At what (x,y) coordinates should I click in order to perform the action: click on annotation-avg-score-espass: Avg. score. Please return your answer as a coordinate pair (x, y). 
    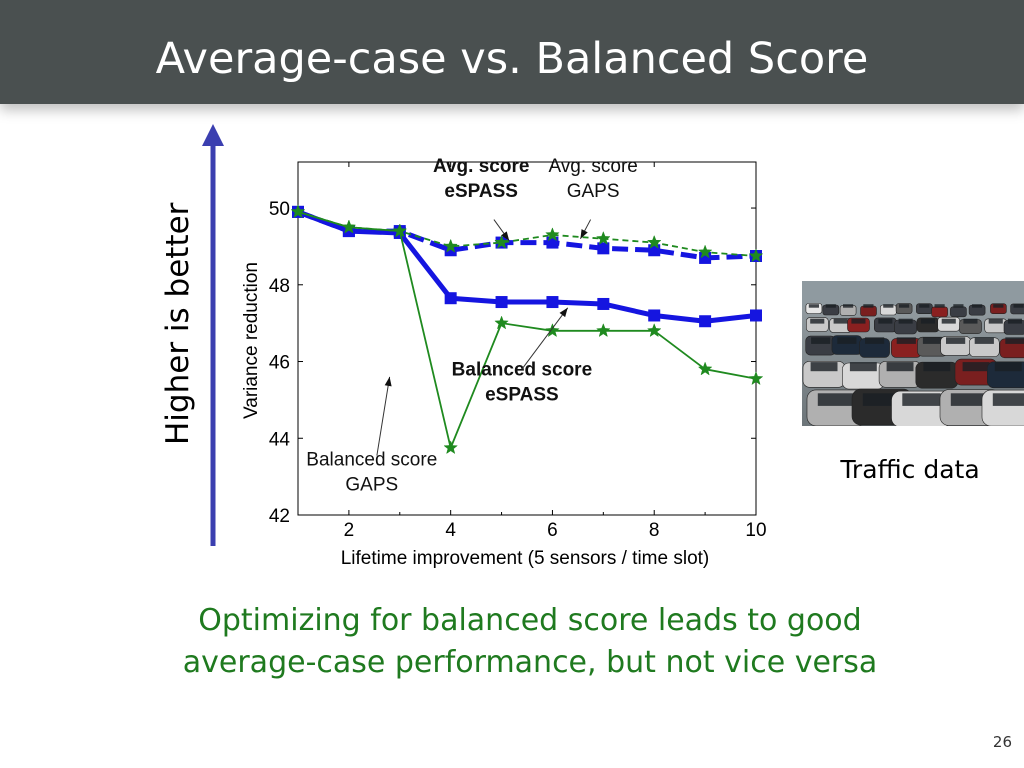
    Looking at the image, I should click on (481, 166).